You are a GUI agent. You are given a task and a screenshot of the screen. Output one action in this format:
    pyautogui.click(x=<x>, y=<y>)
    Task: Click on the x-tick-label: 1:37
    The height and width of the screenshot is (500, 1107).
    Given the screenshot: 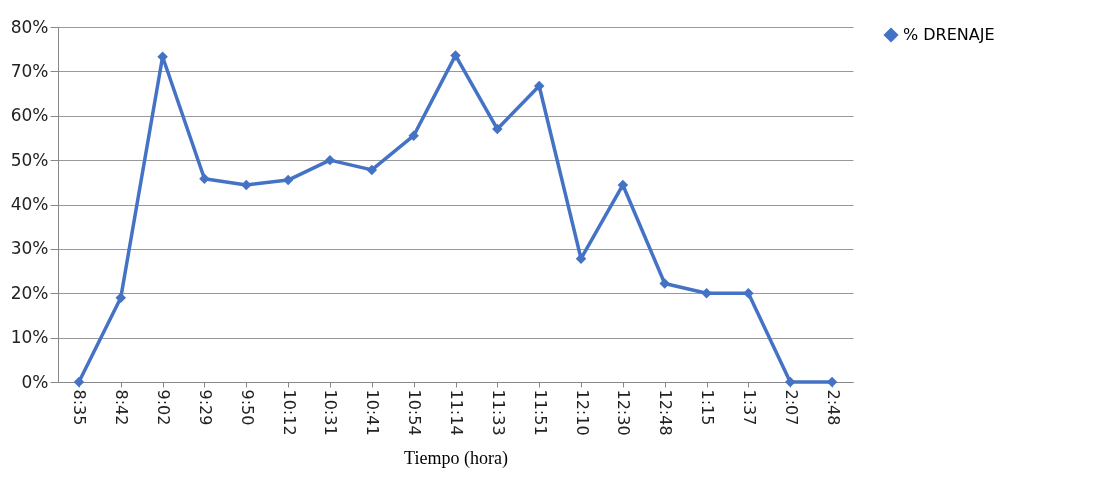 What is the action you would take?
    pyautogui.click(x=749, y=407)
    